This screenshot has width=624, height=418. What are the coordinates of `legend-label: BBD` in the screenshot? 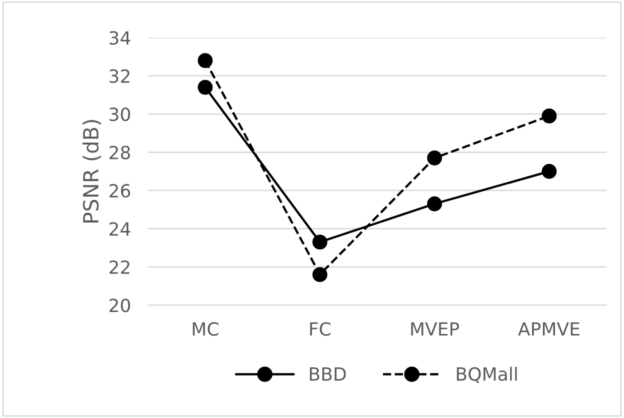 It's located at (328, 374).